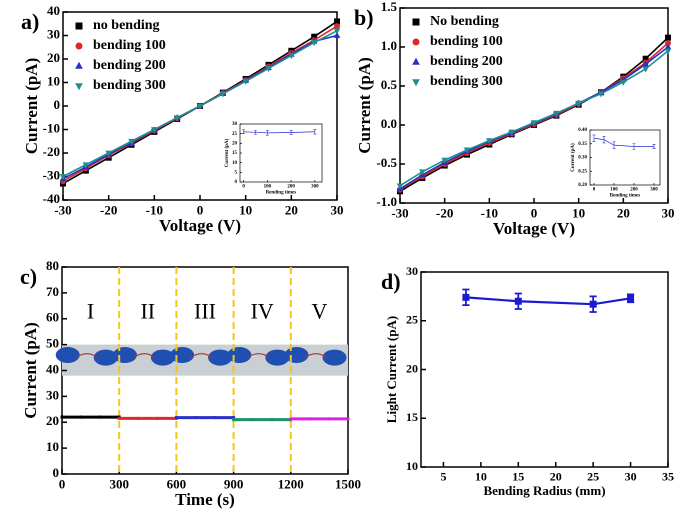  What do you see at coordinates (466, 41) in the screenshot?
I see `legend-label: bending 100` at bounding box center [466, 41].